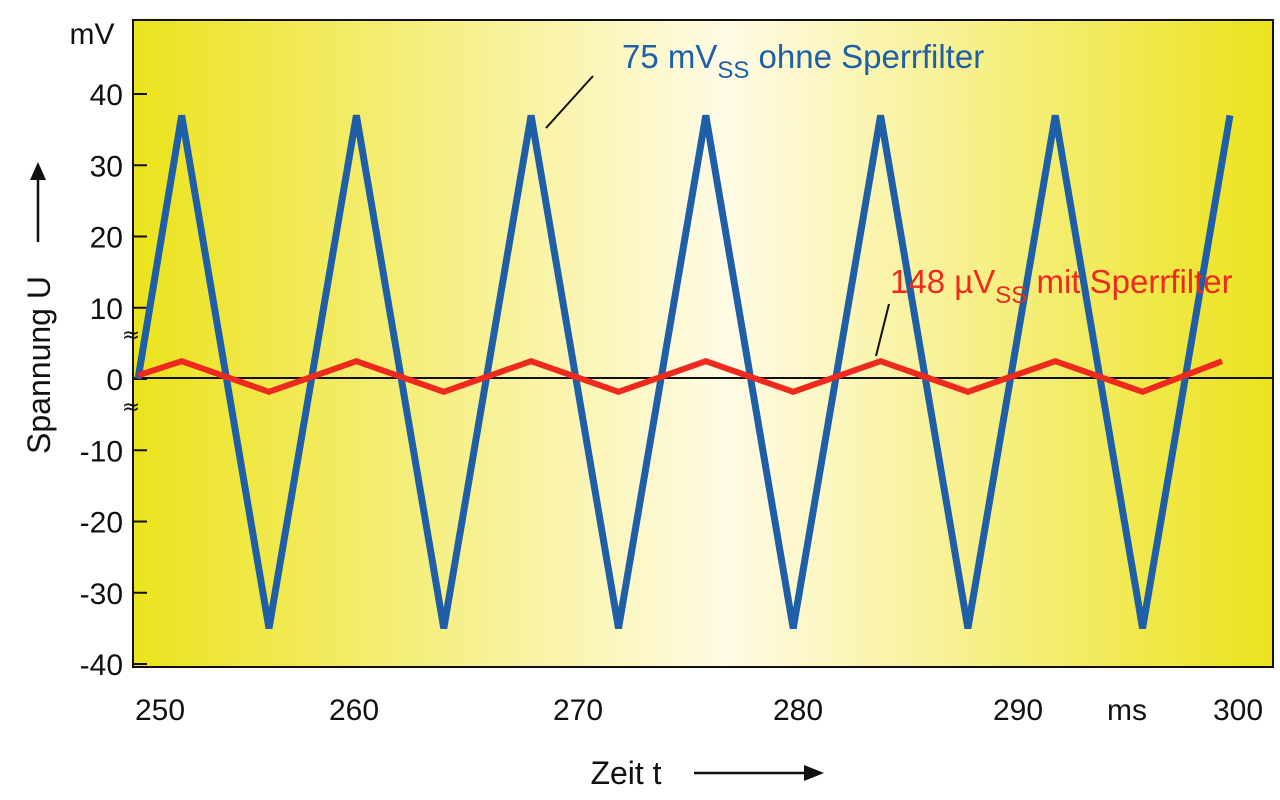 The width and height of the screenshot is (1280, 800). What do you see at coordinates (101, 523) in the screenshot?
I see `y-tick-label: -20` at bounding box center [101, 523].